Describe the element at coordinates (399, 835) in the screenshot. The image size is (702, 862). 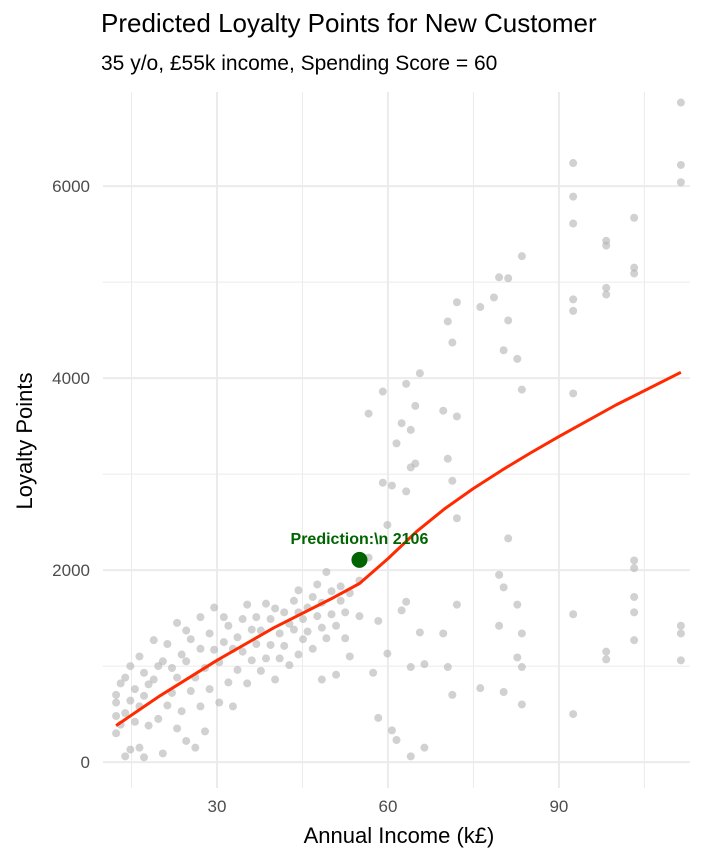
I see `x-axis-label: Annual Income (k£)` at that location.